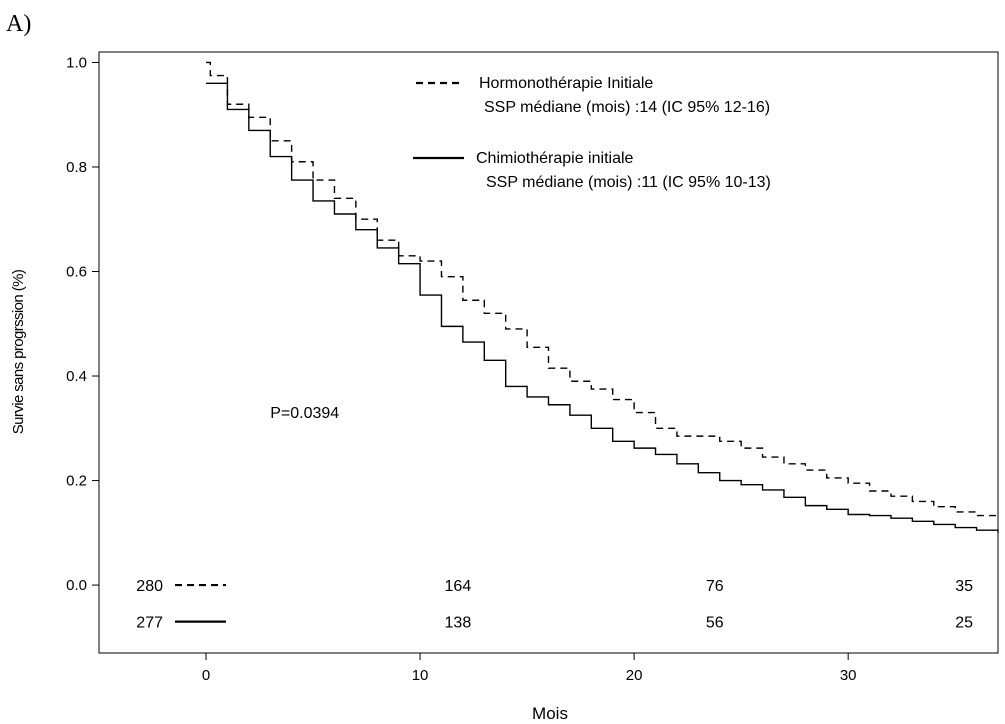 This screenshot has height=724, width=1005. Describe the element at coordinates (715, 586) in the screenshot. I see `risk-count: 76` at that location.